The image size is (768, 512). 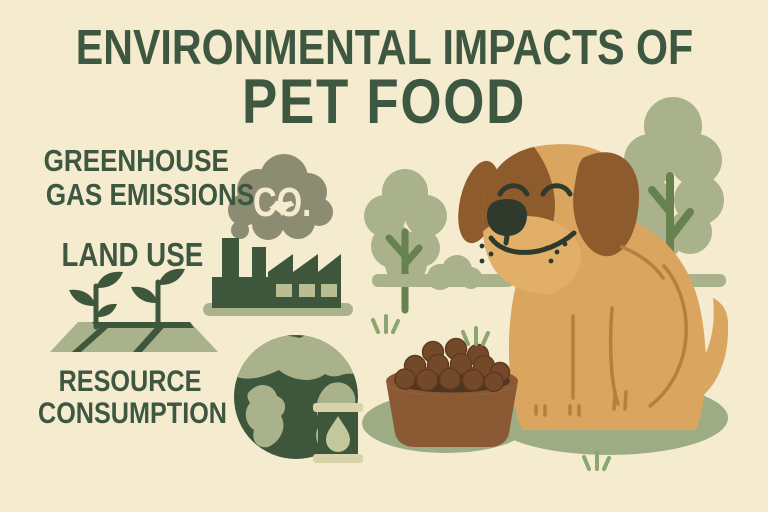 I want to click on label-land-use: LAND USE, so click(x=132, y=255).